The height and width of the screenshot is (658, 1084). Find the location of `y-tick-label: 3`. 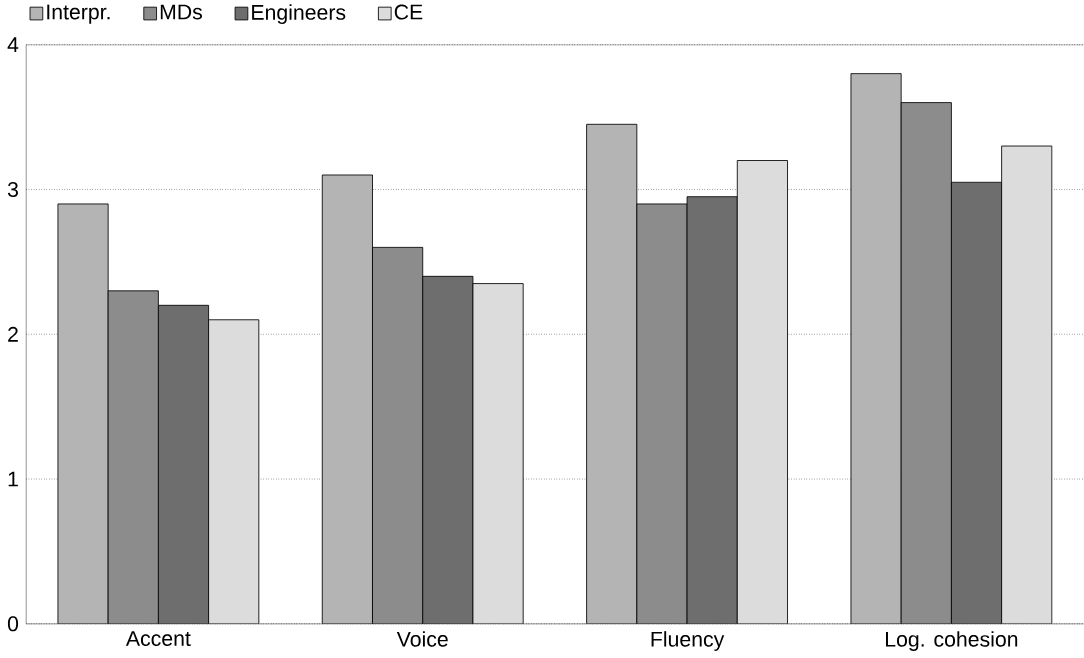

y-tick-label: 3 is located at coordinates (12, 189).